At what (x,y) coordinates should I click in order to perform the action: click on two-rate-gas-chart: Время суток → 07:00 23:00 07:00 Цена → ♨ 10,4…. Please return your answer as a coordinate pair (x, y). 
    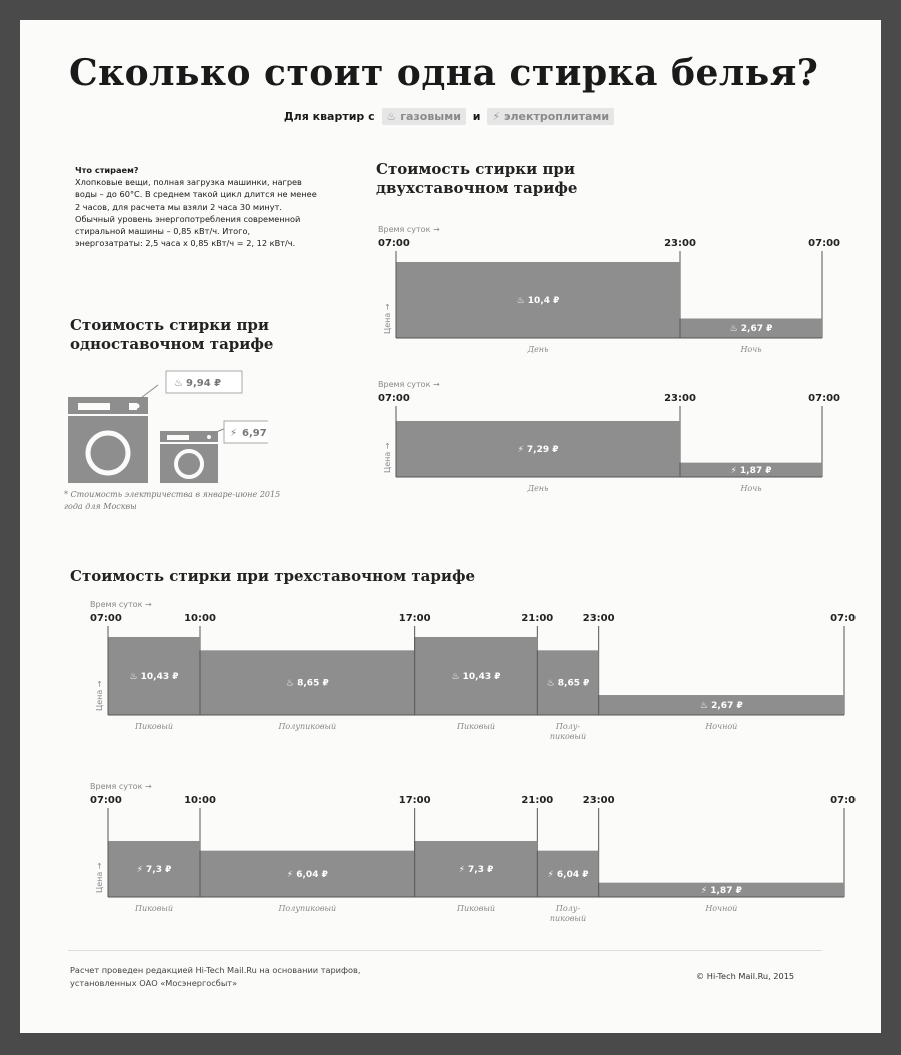
    Looking at the image, I should click on (609, 289).